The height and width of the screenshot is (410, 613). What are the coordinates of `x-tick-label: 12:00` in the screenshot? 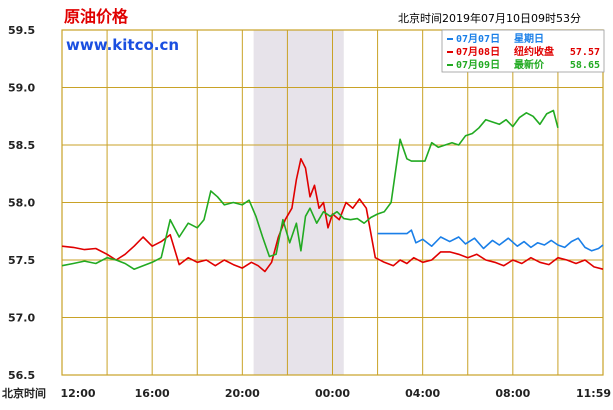 It's located at (77, 393).